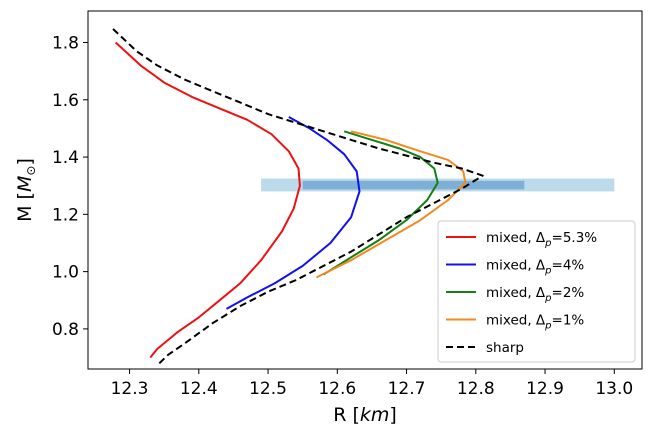  What do you see at coordinates (70, 187) in the screenshot?
I see `y-axis-ticks: 0.8 1.0 1.2 1.4 1.6 1.8` at bounding box center [70, 187].